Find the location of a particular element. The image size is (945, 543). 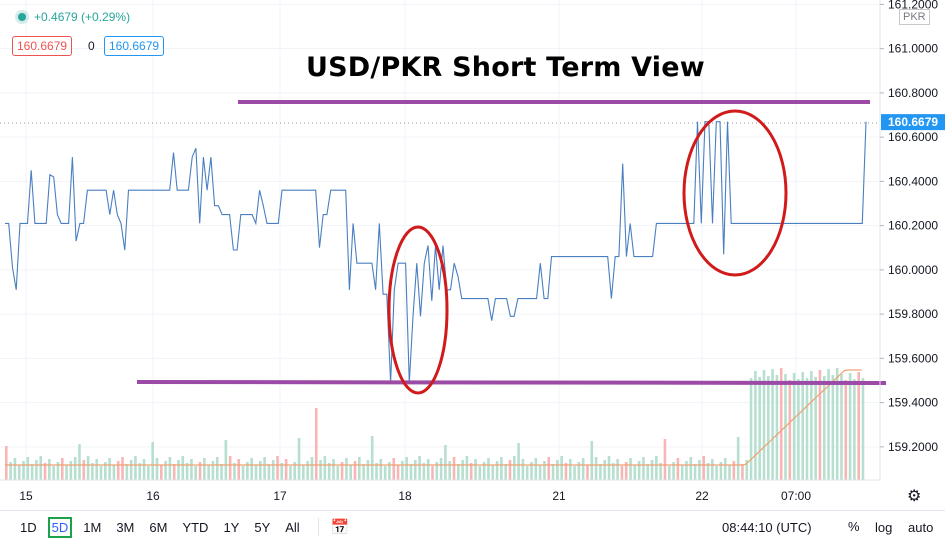

timeframe-all: All is located at coordinates (292, 527).